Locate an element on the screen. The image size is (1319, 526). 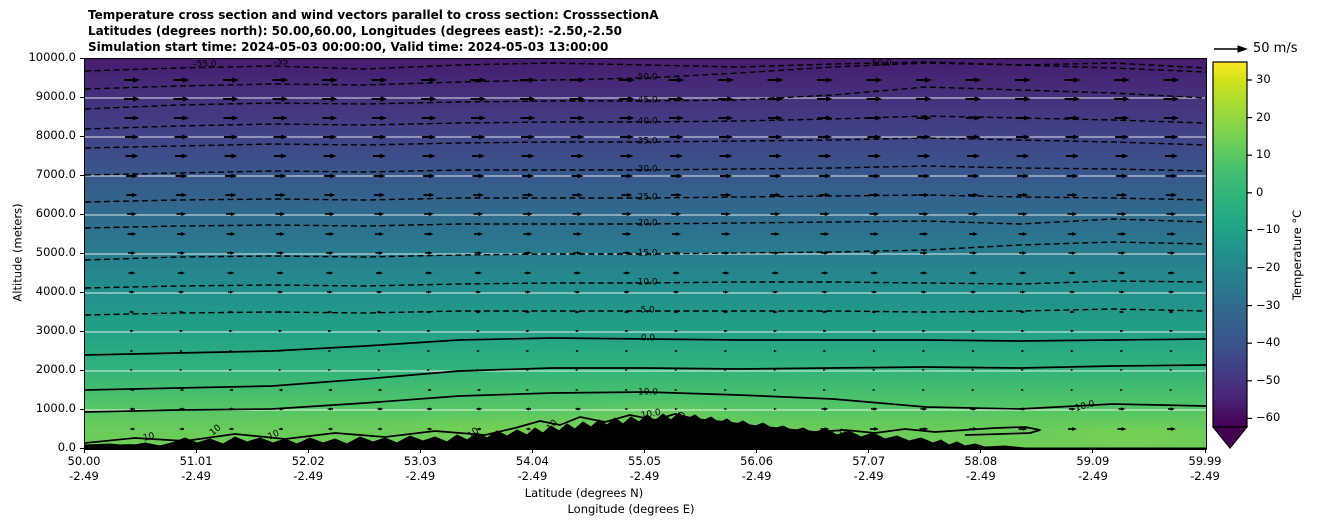
y-tick-mark is located at coordinates (82, 253).